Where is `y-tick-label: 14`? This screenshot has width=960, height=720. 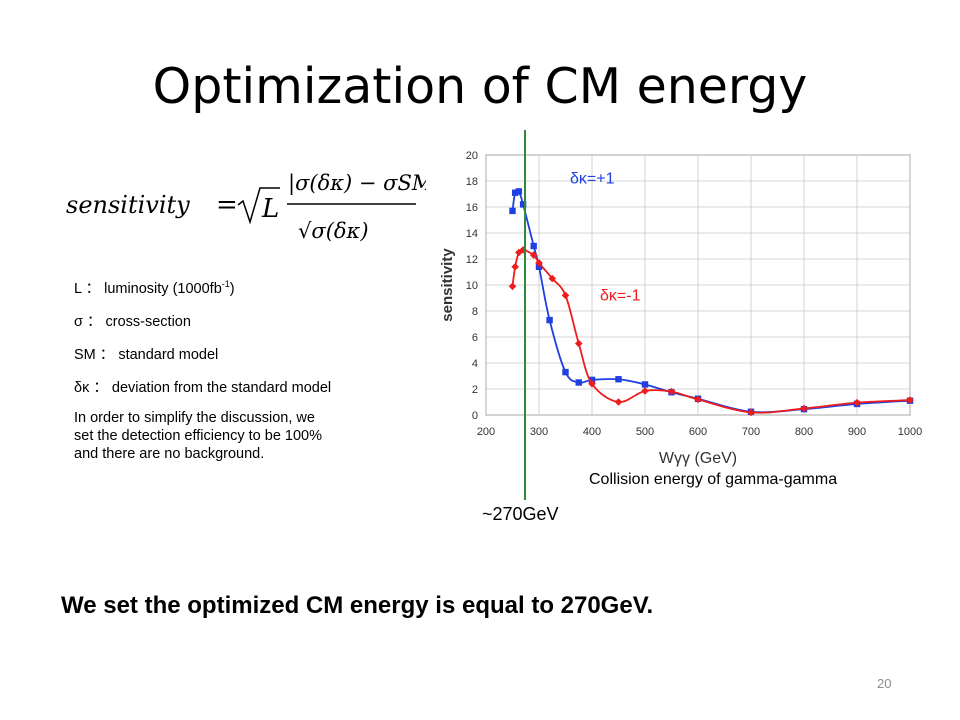 y-tick-label: 14 is located at coordinates (472, 234).